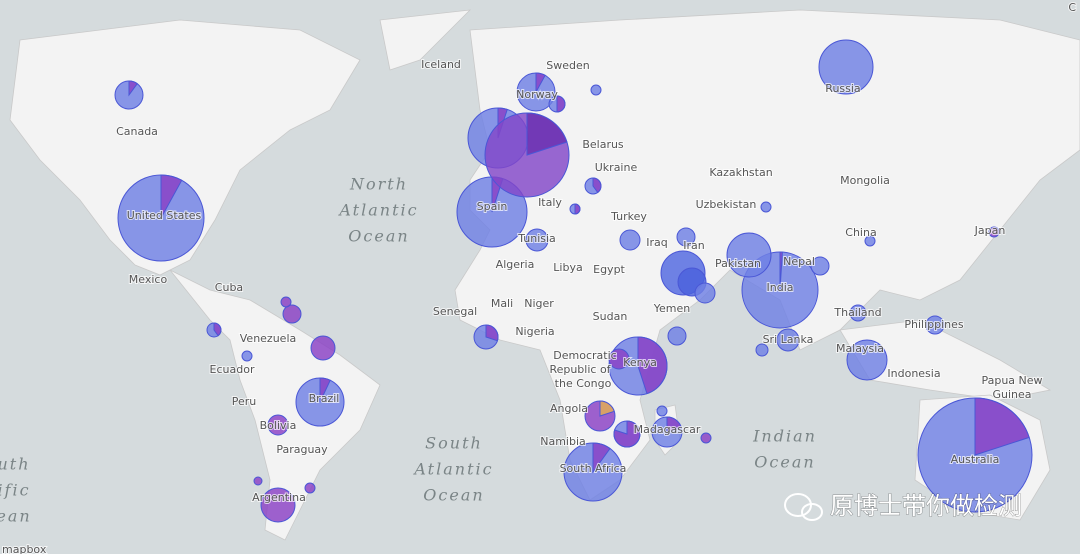  I want to click on watermark: 原博士带你做检测, so click(926, 506).